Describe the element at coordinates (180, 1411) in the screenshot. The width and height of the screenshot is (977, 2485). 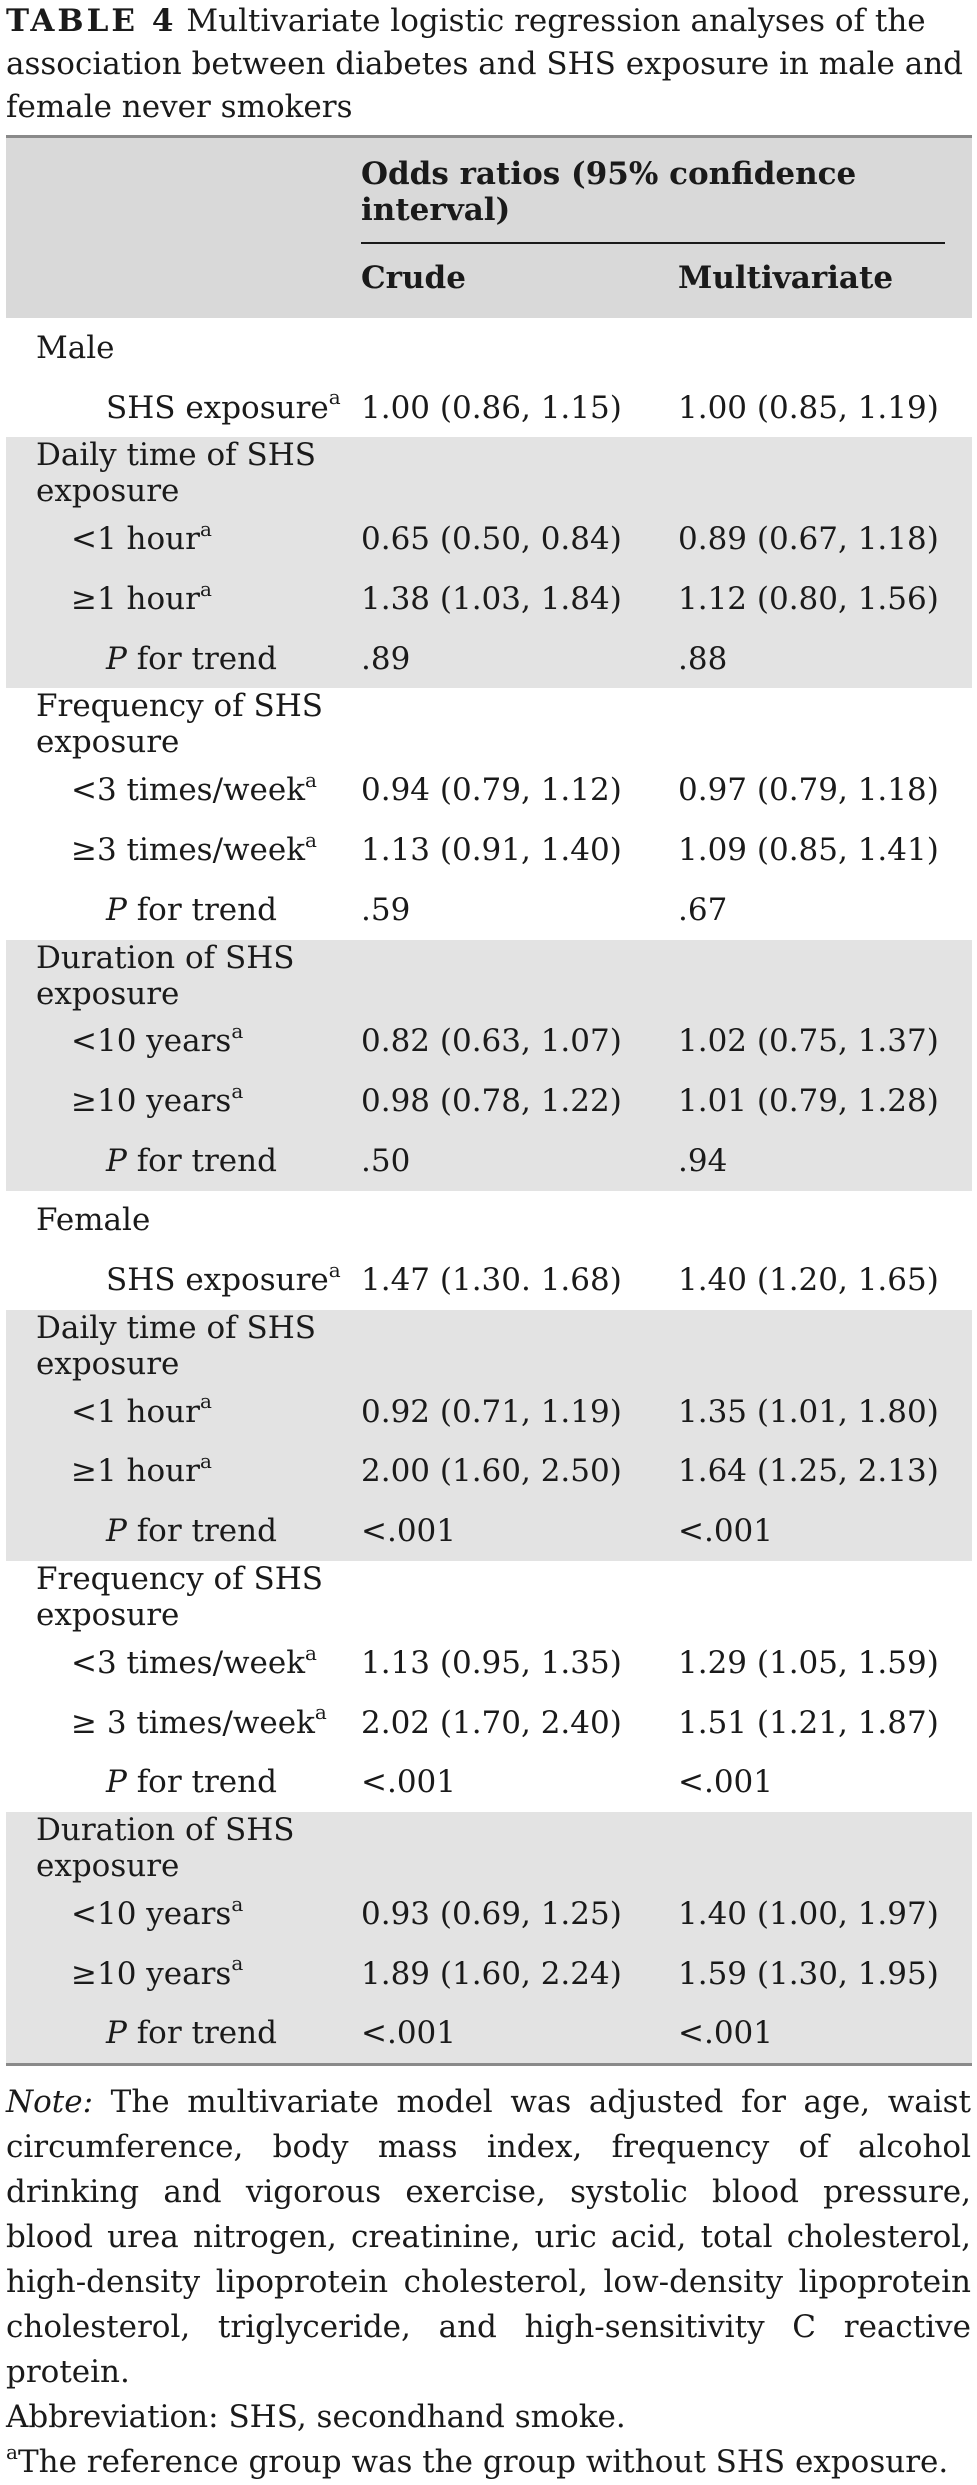
I see `row-label: <1 houra` at that location.